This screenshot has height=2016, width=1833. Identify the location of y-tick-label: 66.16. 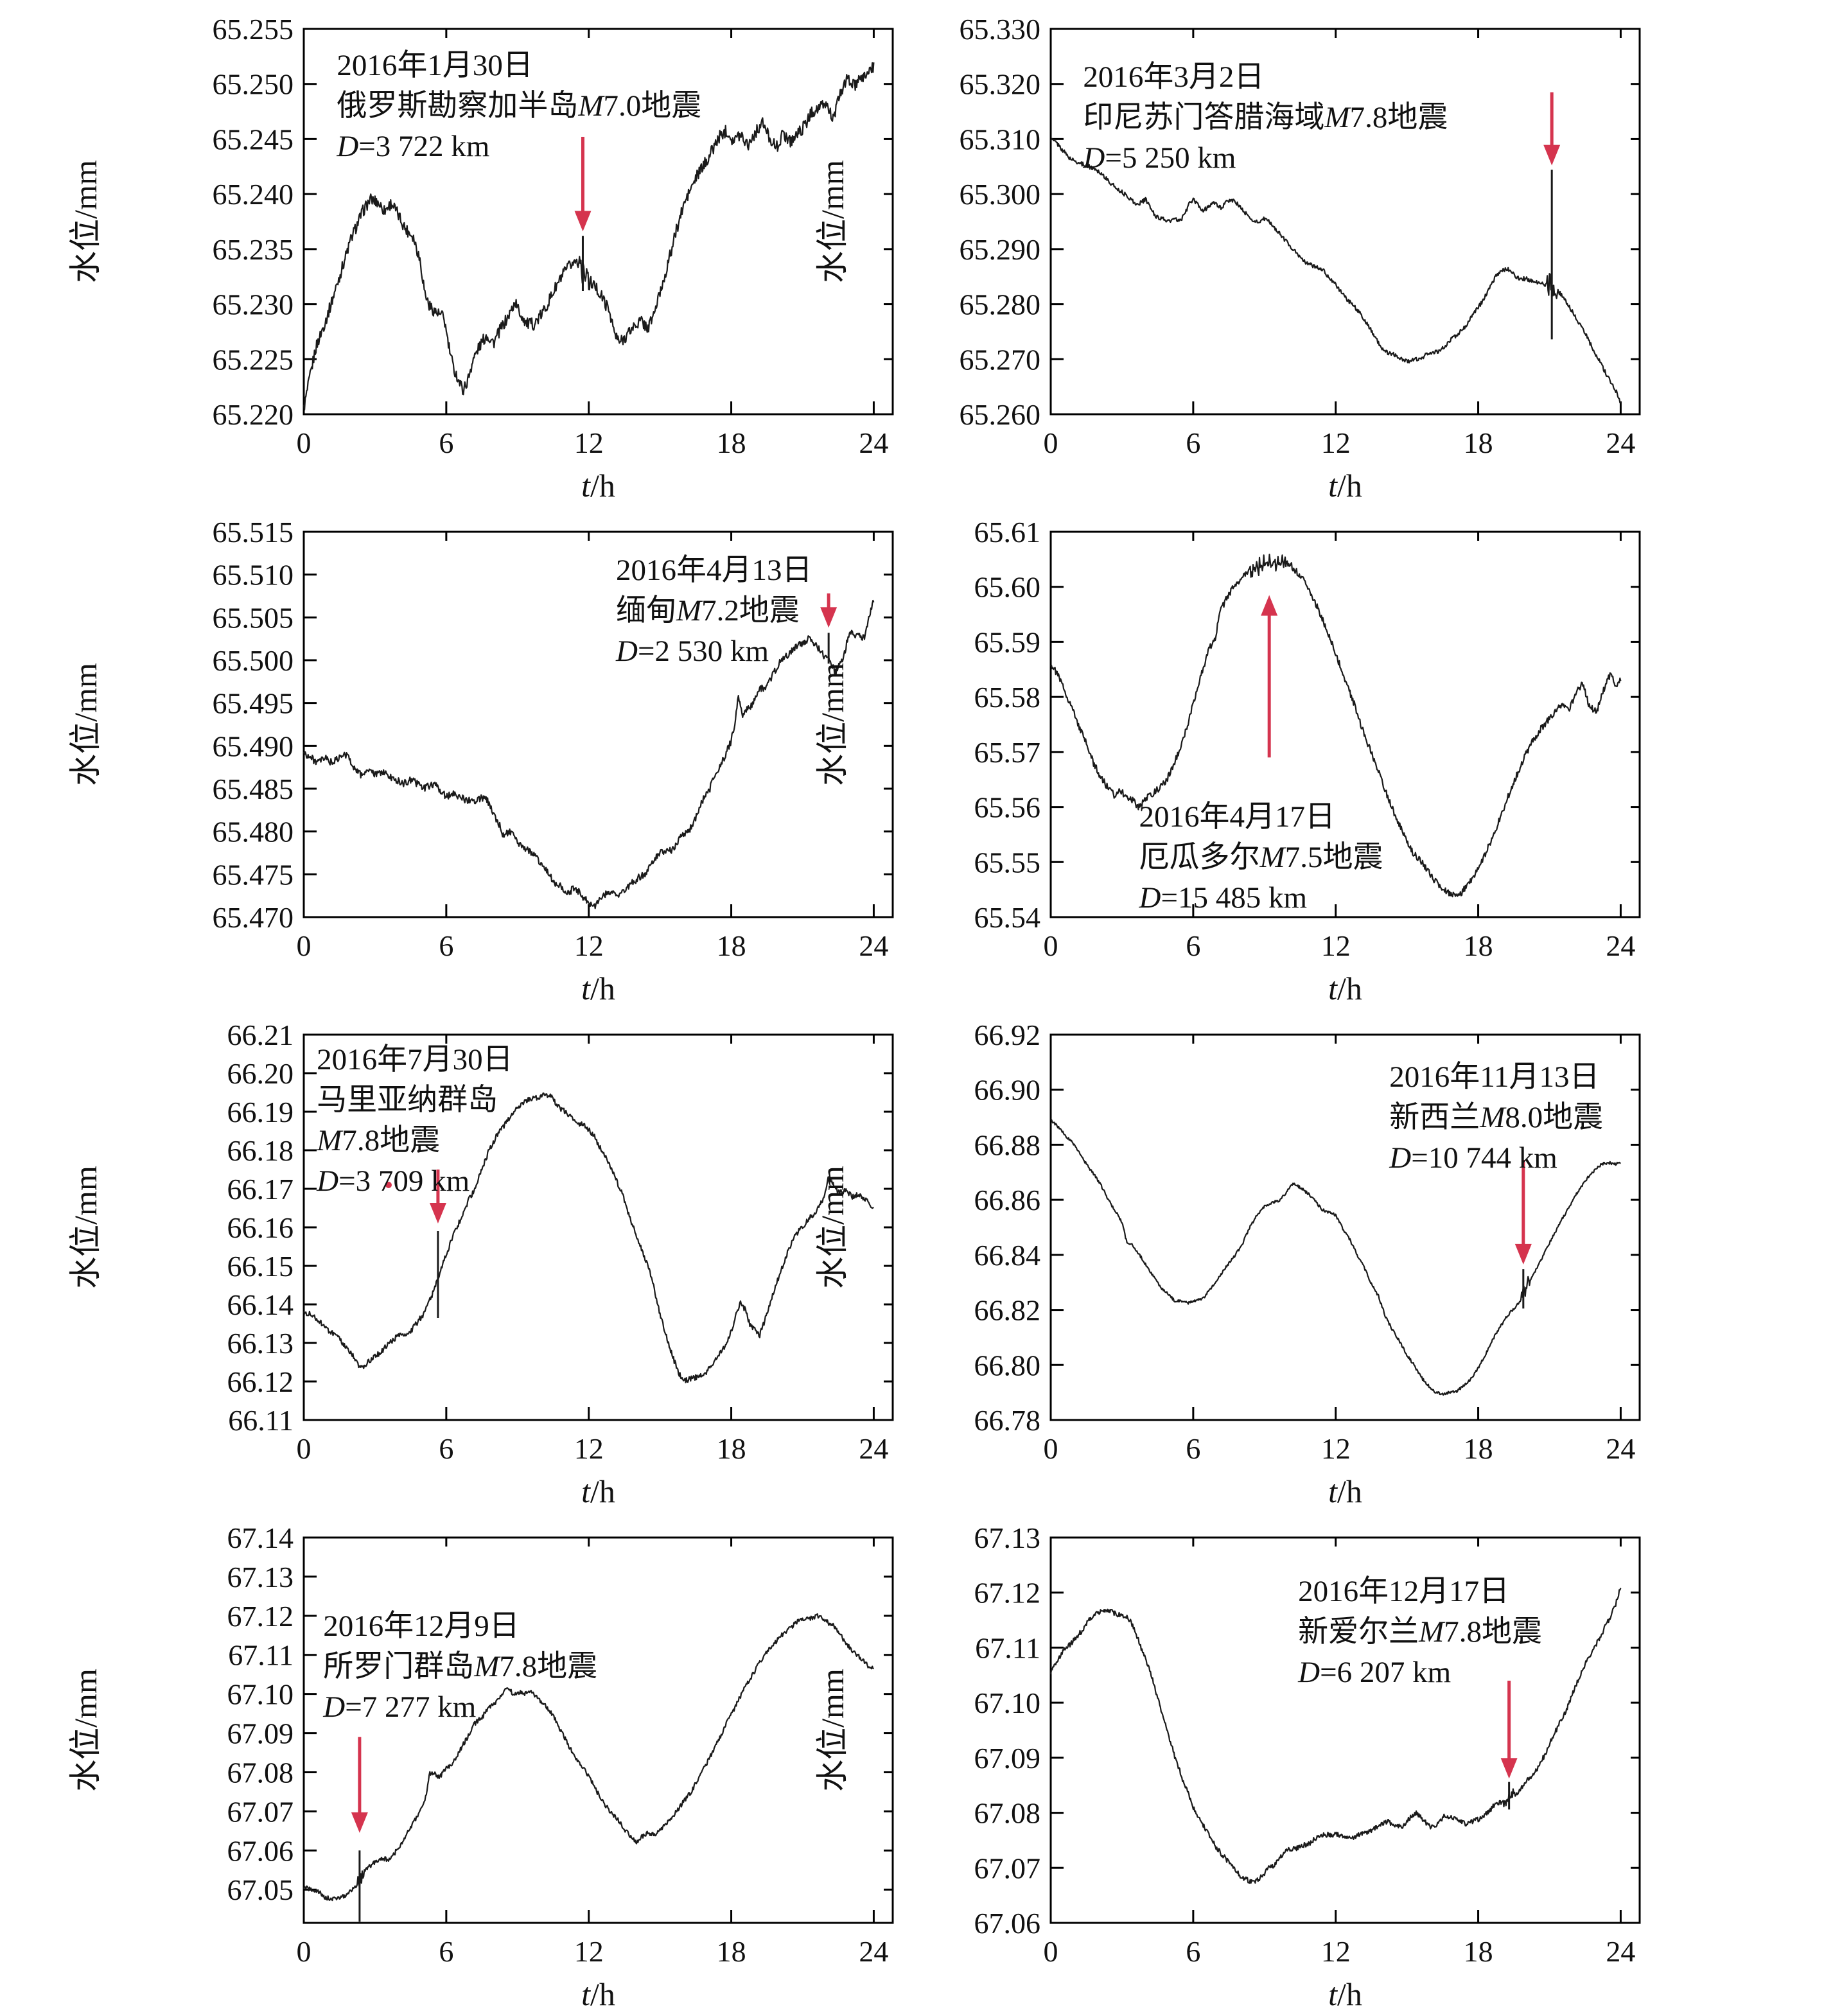
(260, 1227).